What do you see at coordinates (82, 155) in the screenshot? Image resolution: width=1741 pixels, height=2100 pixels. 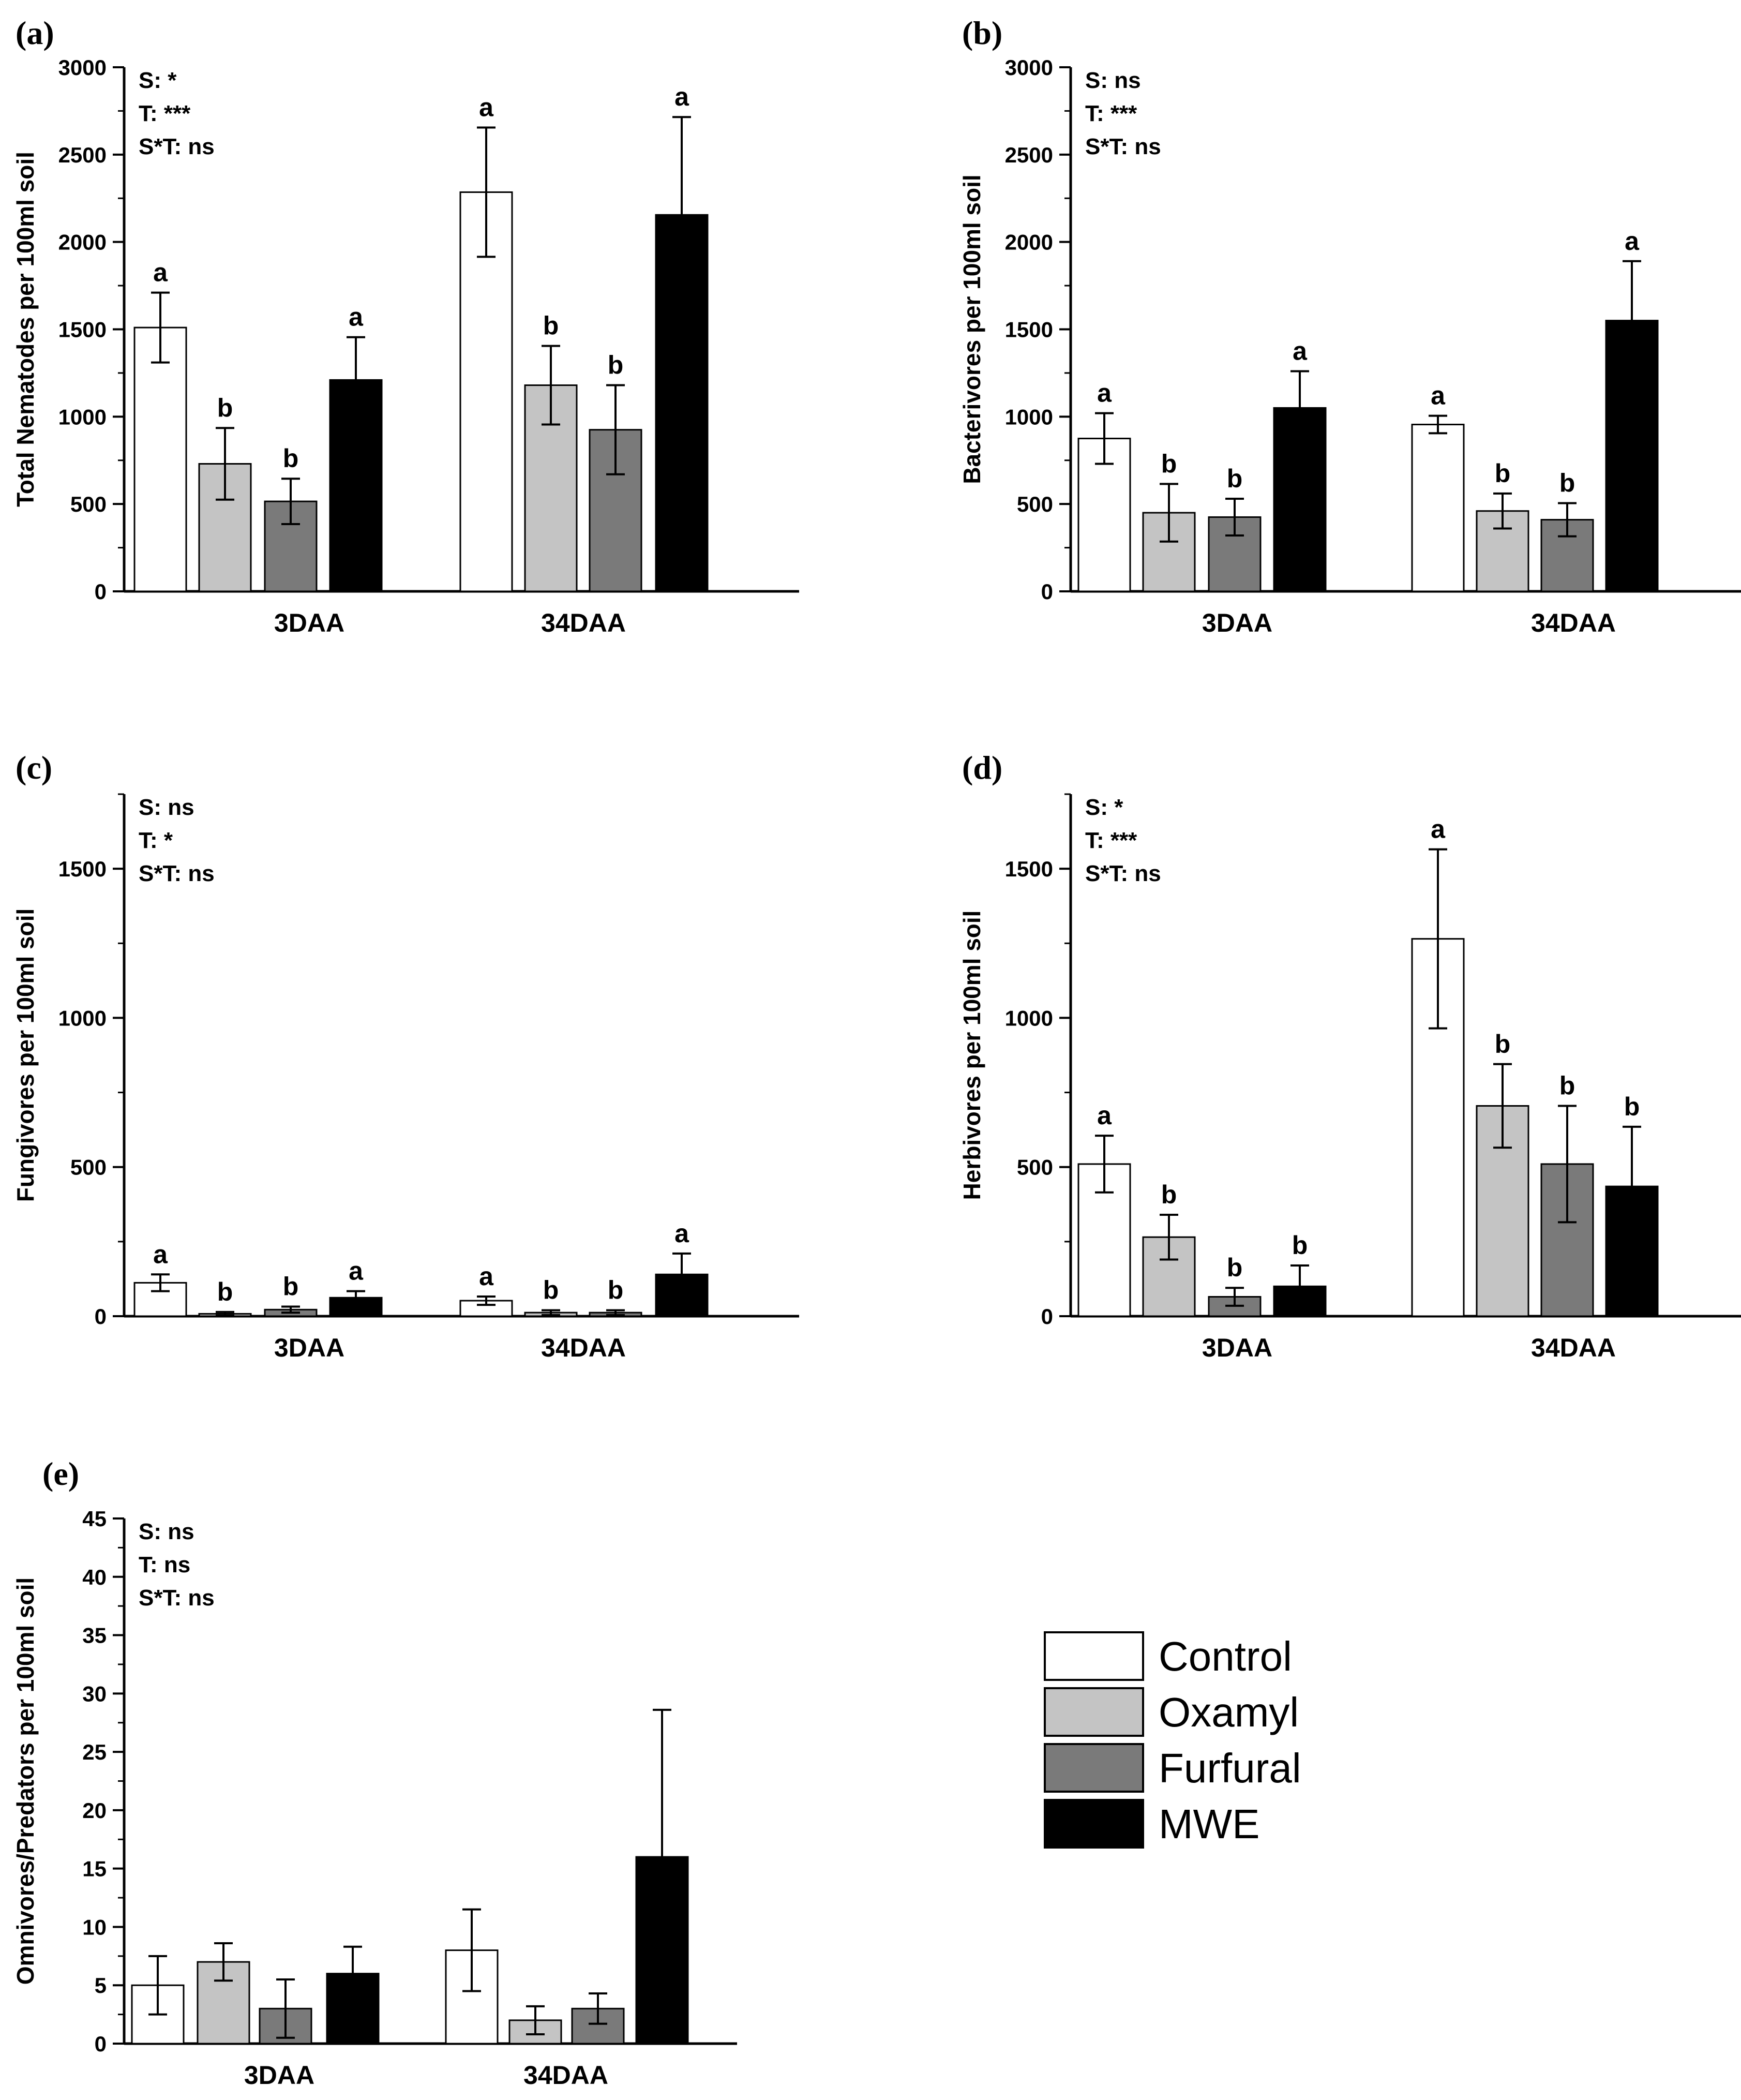 I see `y-tick-label: 2500` at bounding box center [82, 155].